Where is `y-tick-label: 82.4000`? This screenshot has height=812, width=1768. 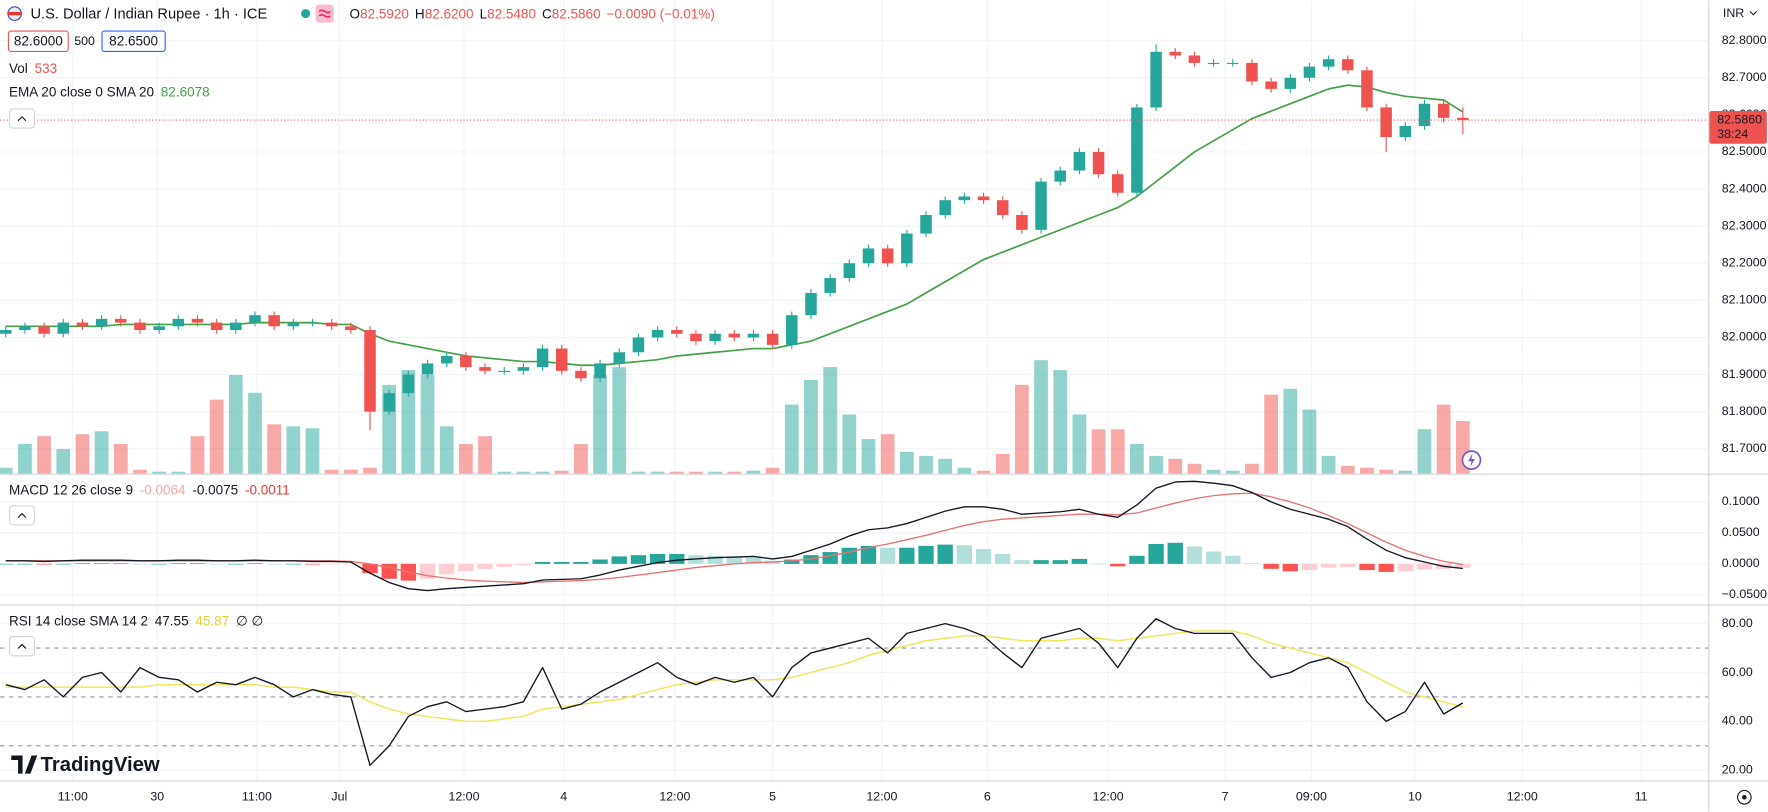
y-tick-label: 82.4000 is located at coordinates (1744, 188).